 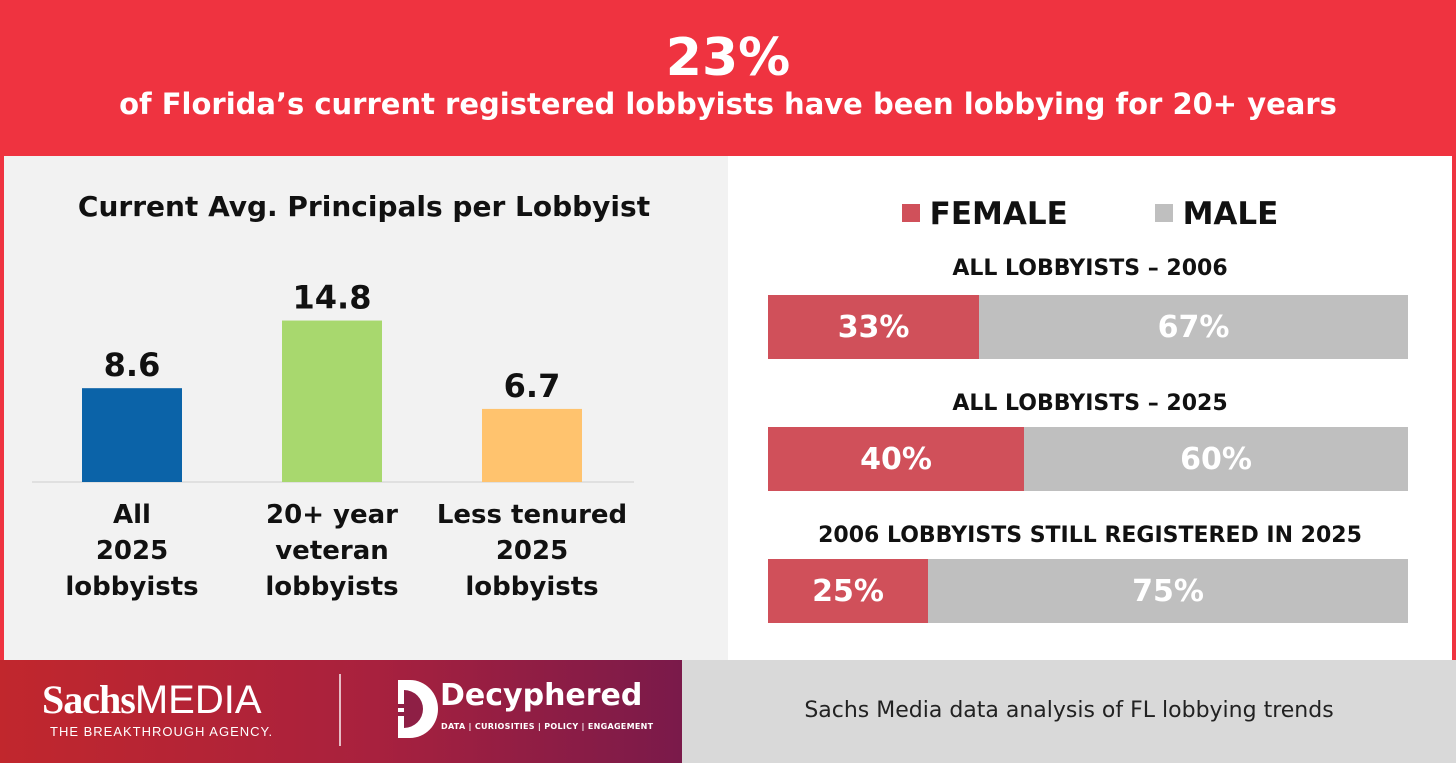 What do you see at coordinates (910, 213) in the screenshot?
I see `legend-swatch-female` at bounding box center [910, 213].